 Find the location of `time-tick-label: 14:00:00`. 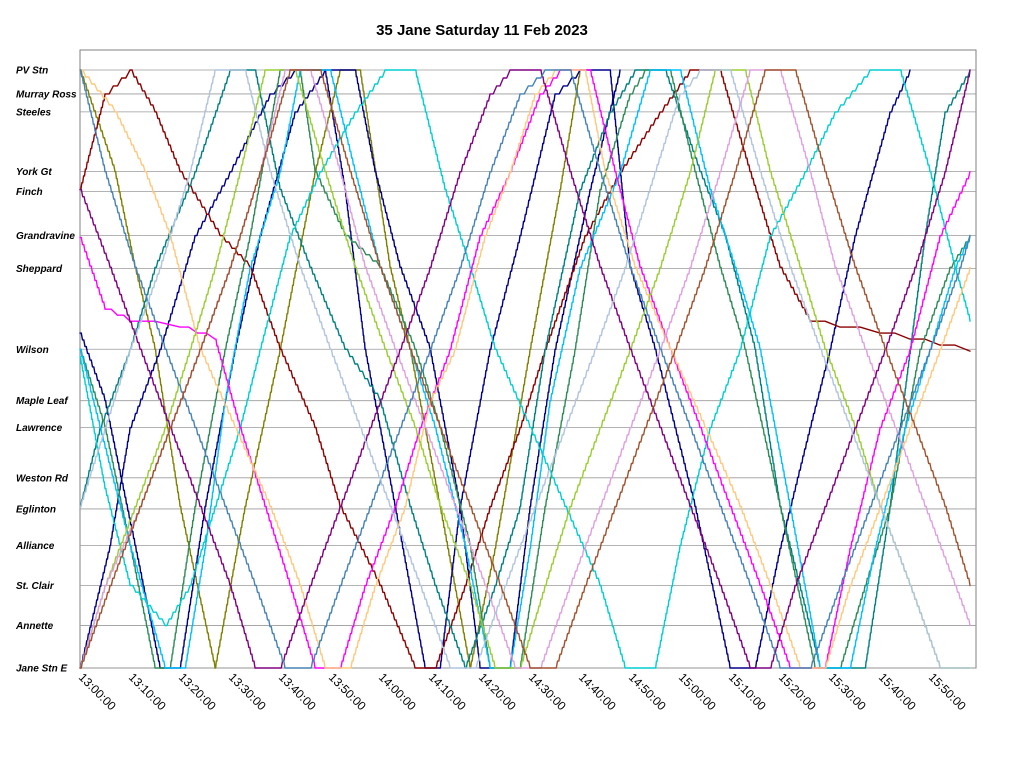

time-tick-label: 14:00:00 is located at coordinates (397, 691).